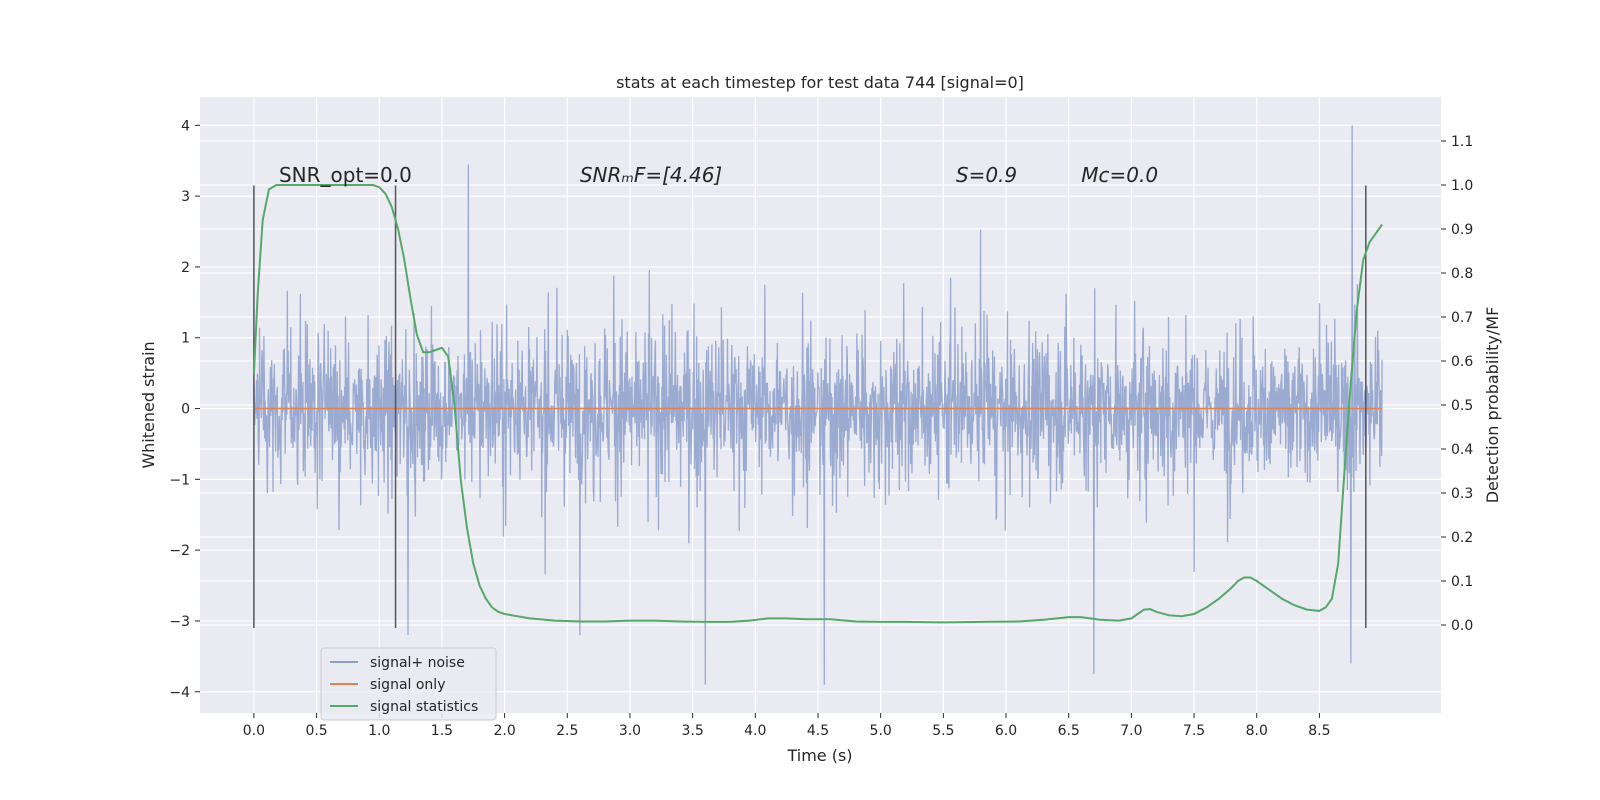 The height and width of the screenshot is (800, 1600). What do you see at coordinates (1319, 731) in the screenshot?
I see `x-tick-label: 8.5` at bounding box center [1319, 731].